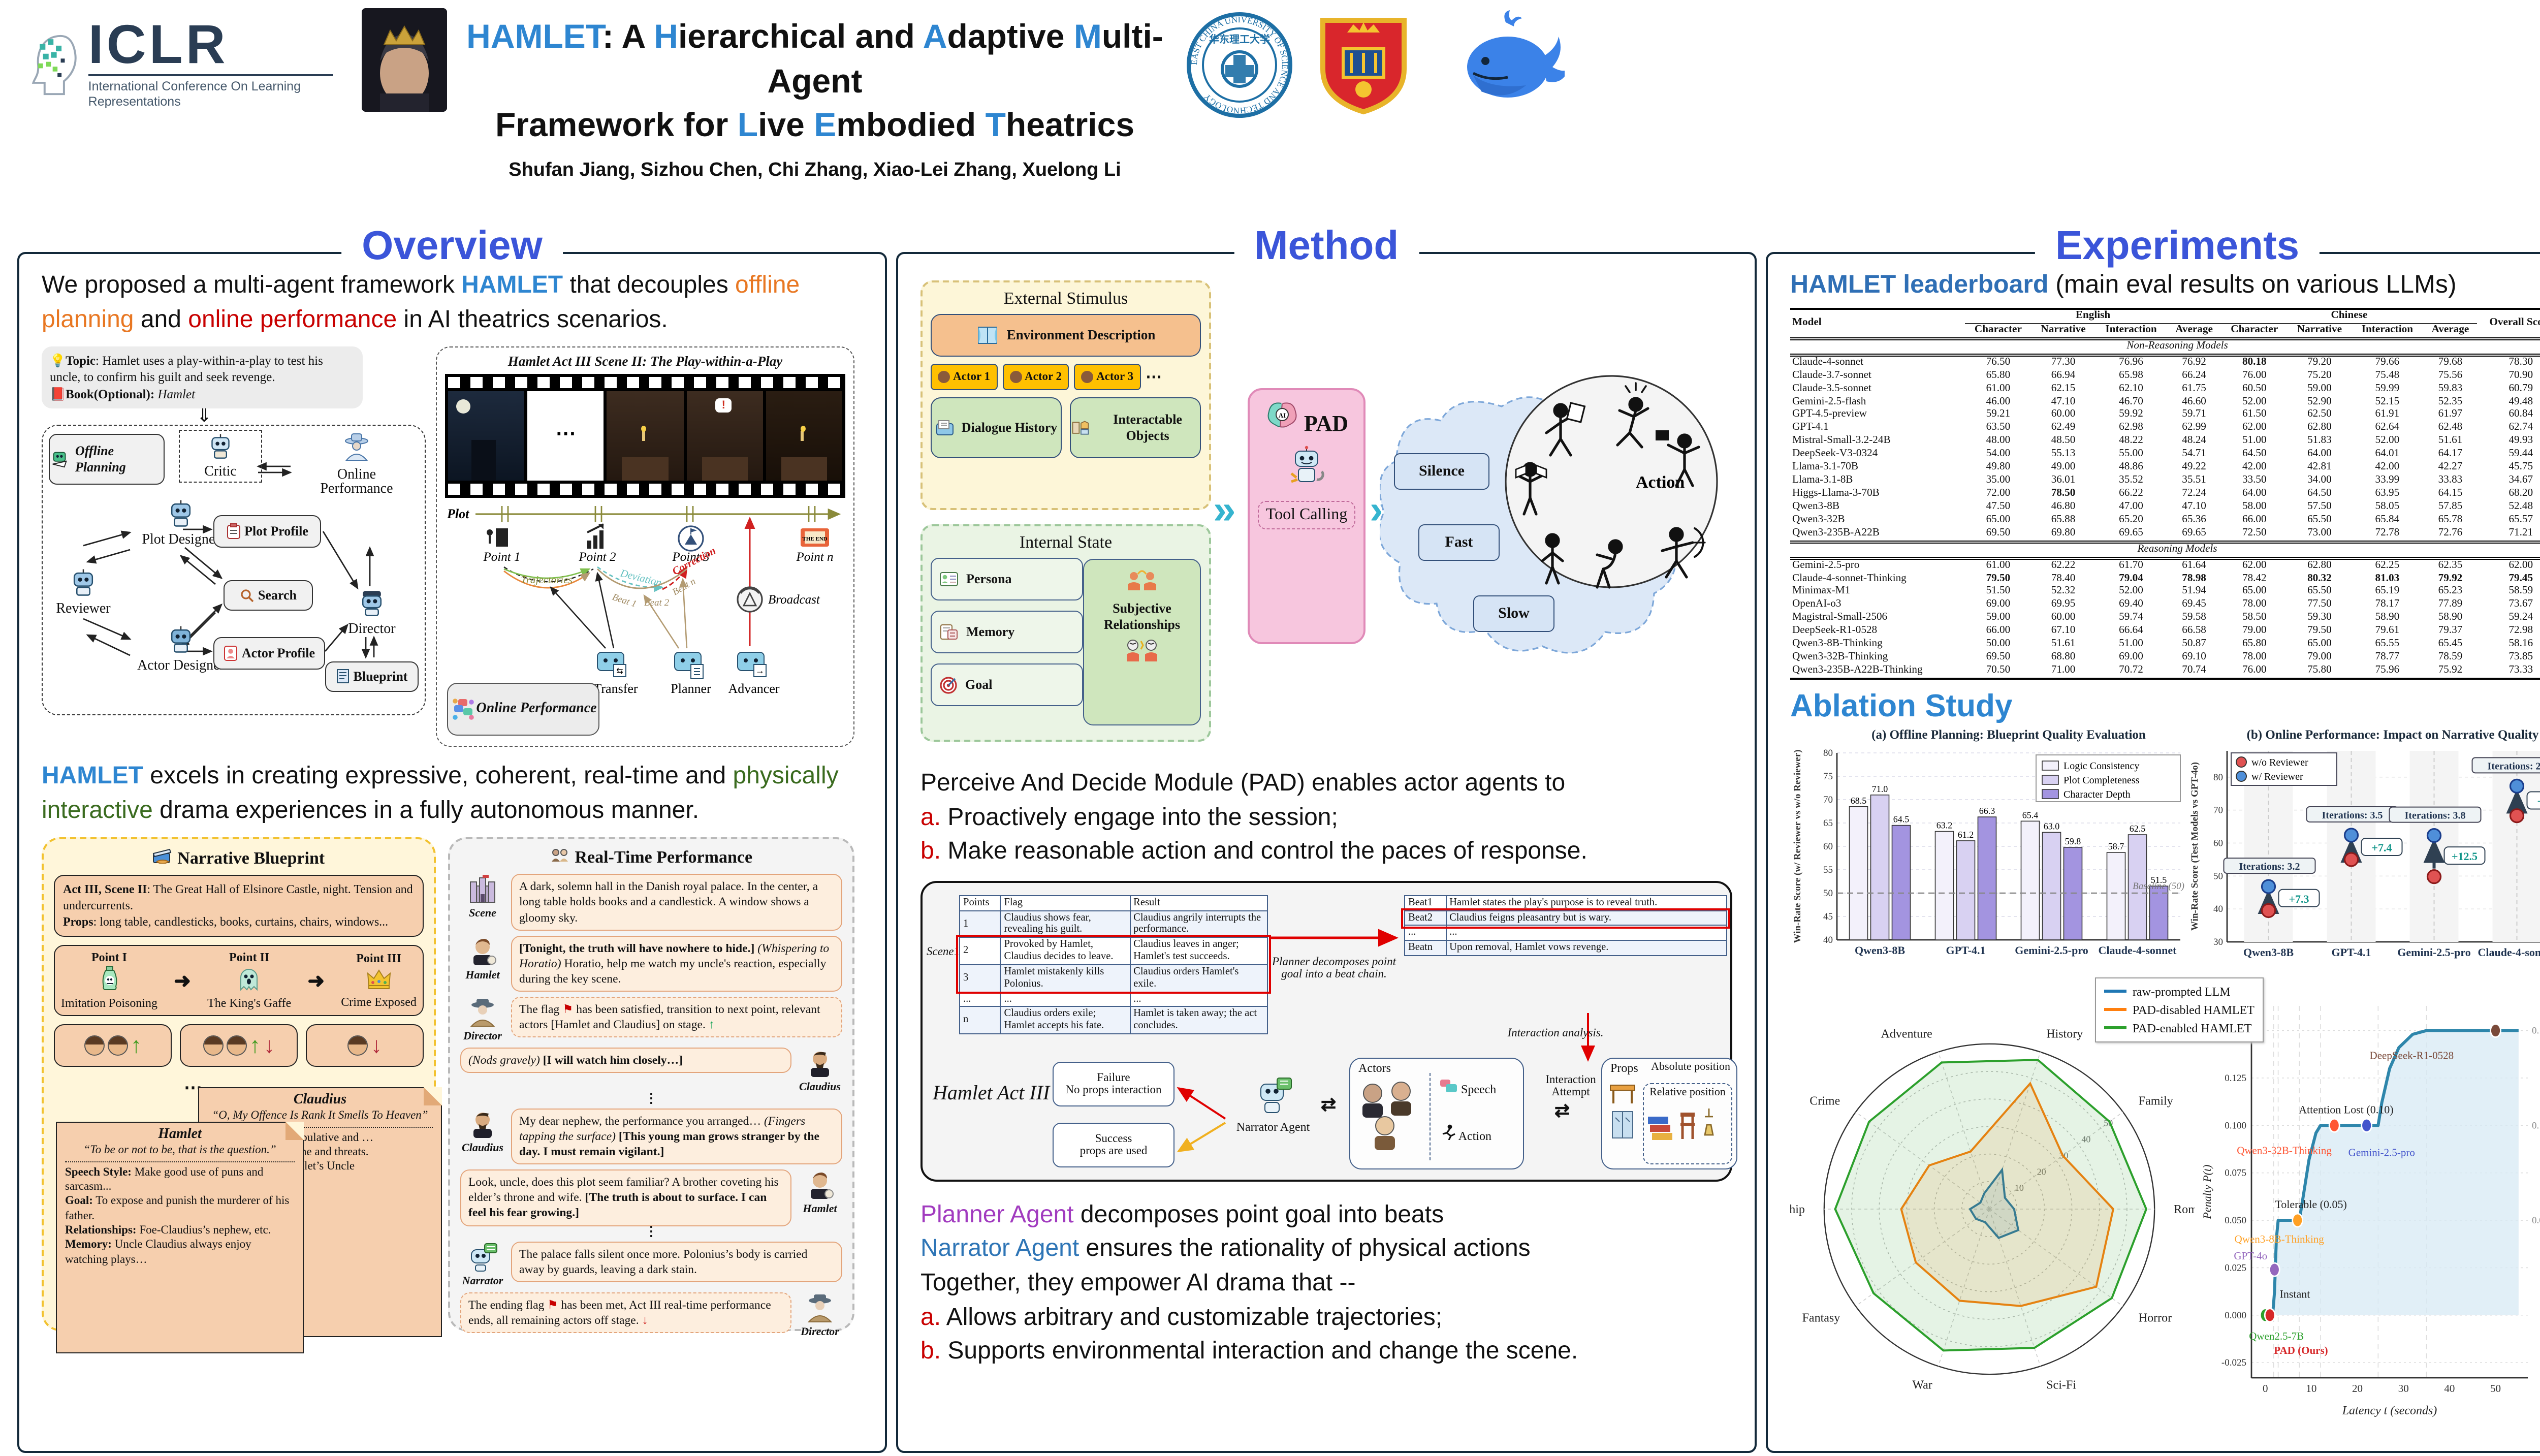 This screenshot has width=2540, height=1456. What do you see at coordinates (2450, 578) in the screenshot?
I see `score-cell: 79.92` at bounding box center [2450, 578].